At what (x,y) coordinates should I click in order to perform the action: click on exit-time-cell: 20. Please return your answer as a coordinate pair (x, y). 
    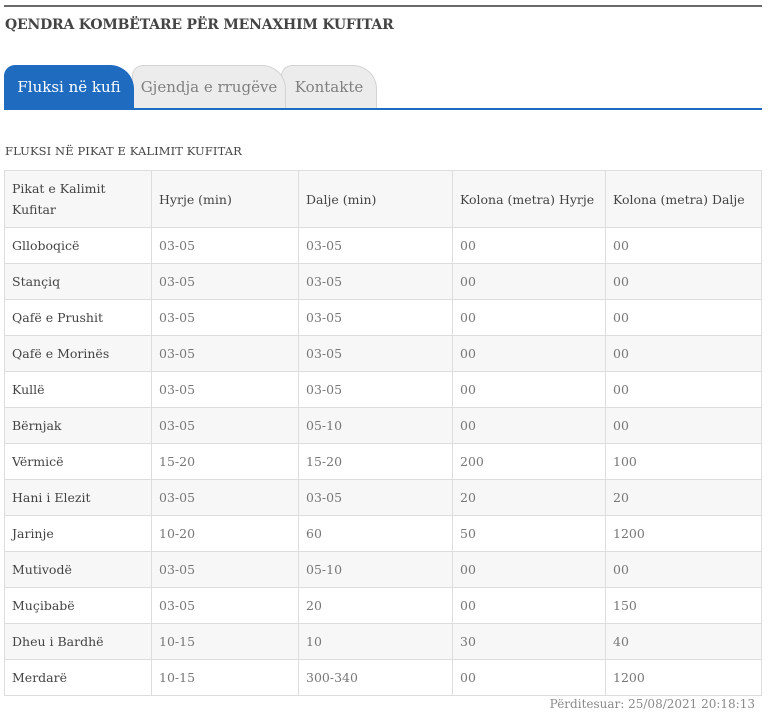
    Looking at the image, I should click on (375, 605).